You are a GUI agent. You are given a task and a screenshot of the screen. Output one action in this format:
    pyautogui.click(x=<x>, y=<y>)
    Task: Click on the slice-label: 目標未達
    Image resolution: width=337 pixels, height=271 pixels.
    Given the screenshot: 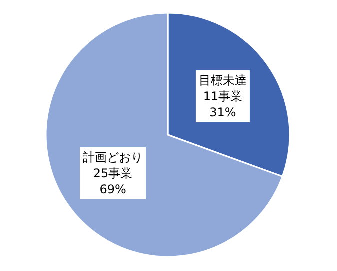 What is the action you would take?
    pyautogui.click(x=222, y=81)
    